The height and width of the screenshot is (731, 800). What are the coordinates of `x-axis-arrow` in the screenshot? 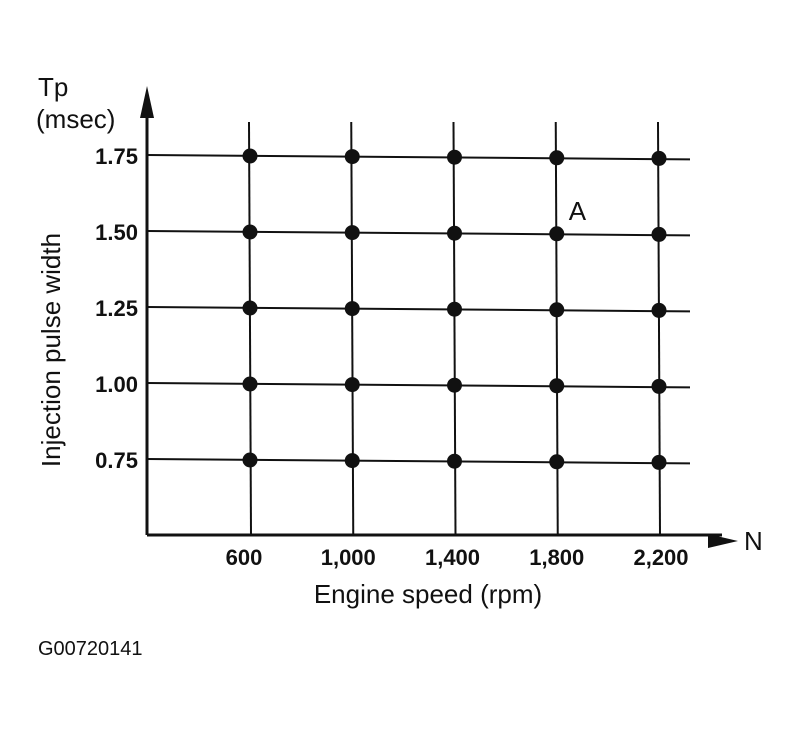 It's located at (723, 541).